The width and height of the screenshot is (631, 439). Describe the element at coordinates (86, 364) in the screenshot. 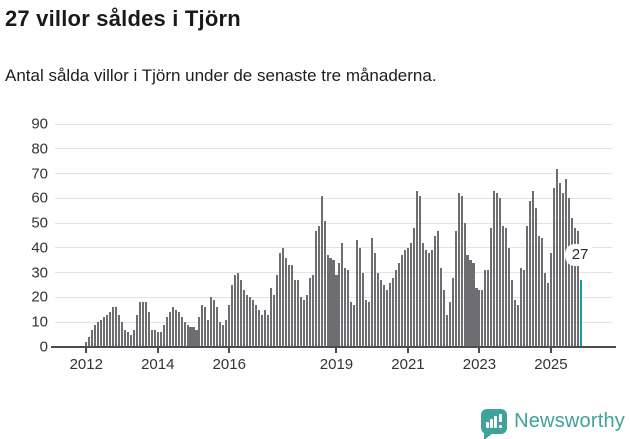

I see `x-axis-label-2012: 2012` at that location.